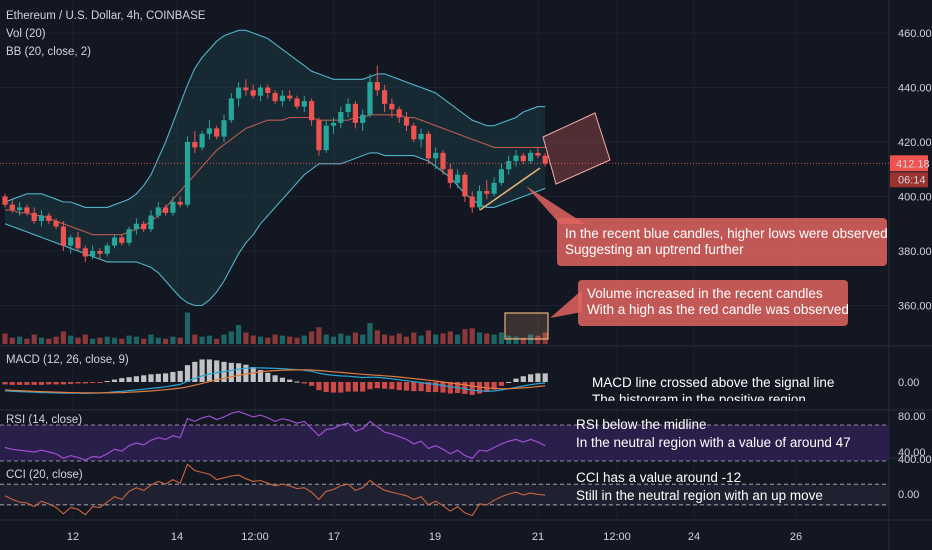  What do you see at coordinates (255, 537) in the screenshot?
I see `time-tick-2: 12:00` at bounding box center [255, 537].